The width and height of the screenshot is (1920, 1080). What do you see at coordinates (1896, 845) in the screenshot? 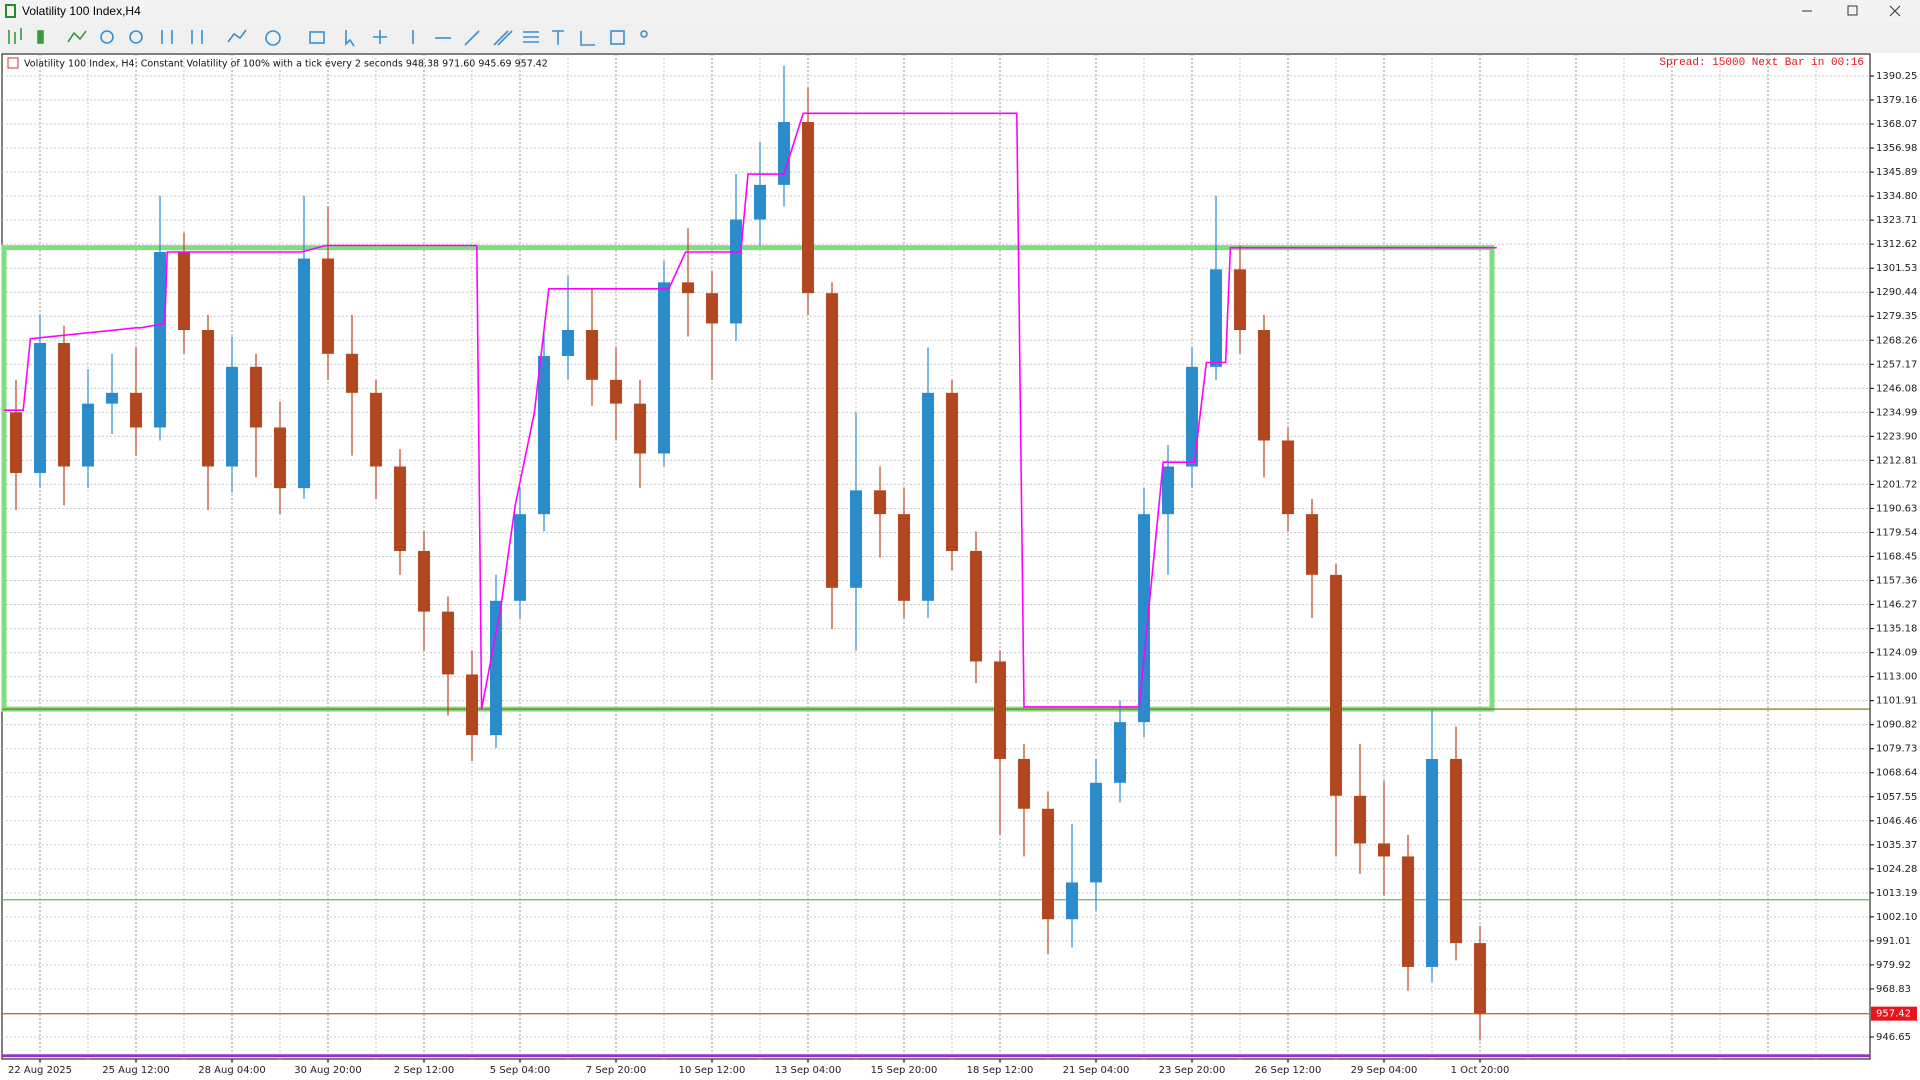
I see `y-tick-label: 1035.37` at bounding box center [1896, 845].